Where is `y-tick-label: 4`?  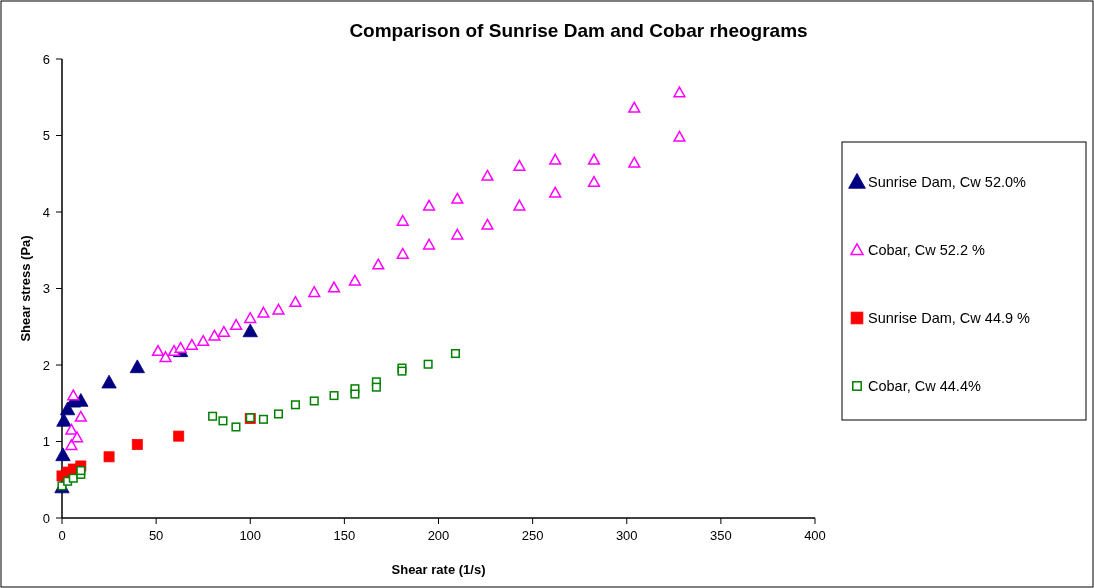
y-tick-label: 4 is located at coordinates (46, 212).